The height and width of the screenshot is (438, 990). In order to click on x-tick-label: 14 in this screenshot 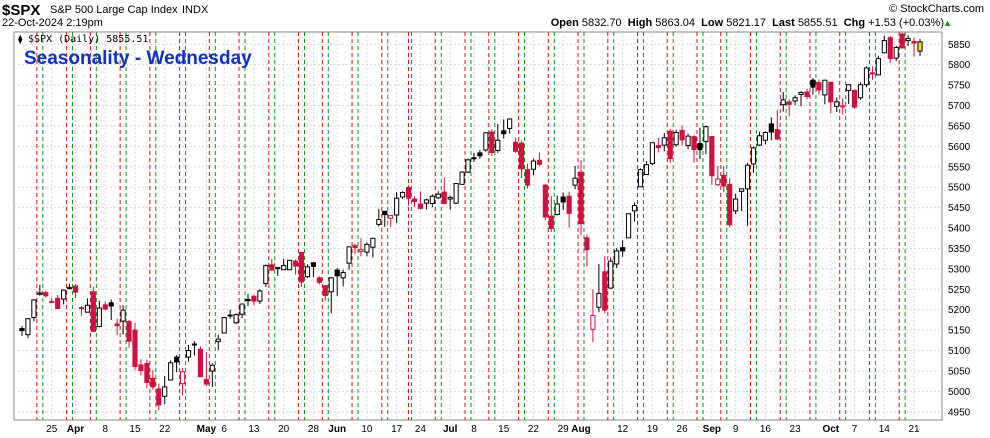, I will do `click(885, 429)`.